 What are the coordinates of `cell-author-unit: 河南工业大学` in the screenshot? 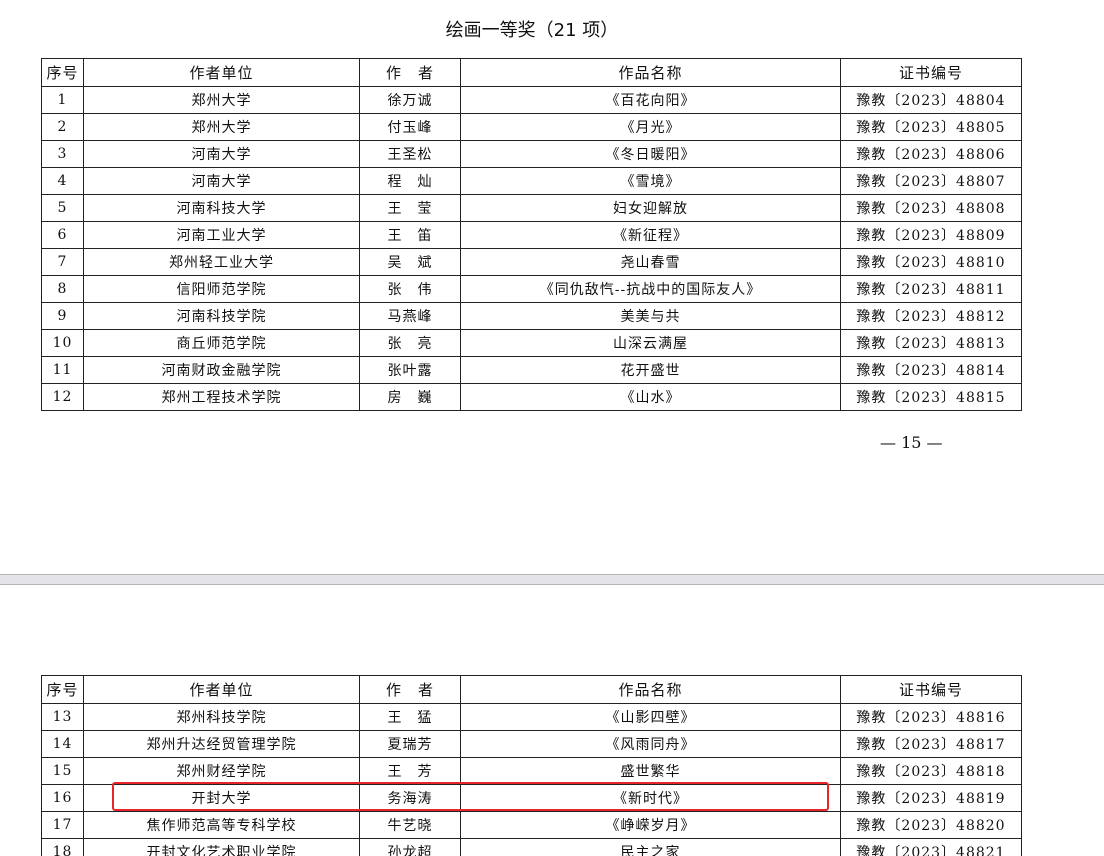 It's located at (221, 235).